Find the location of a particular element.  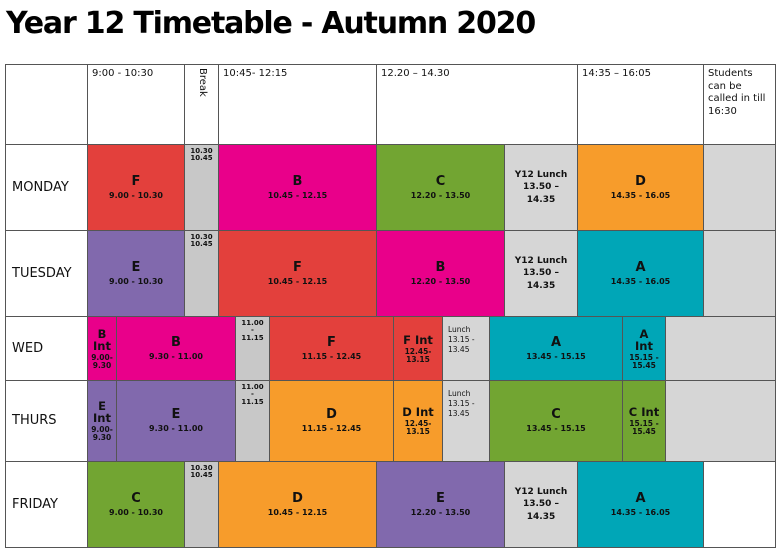

lesson-monday-f: F 9.00 - 10.30 is located at coordinates (136, 187).